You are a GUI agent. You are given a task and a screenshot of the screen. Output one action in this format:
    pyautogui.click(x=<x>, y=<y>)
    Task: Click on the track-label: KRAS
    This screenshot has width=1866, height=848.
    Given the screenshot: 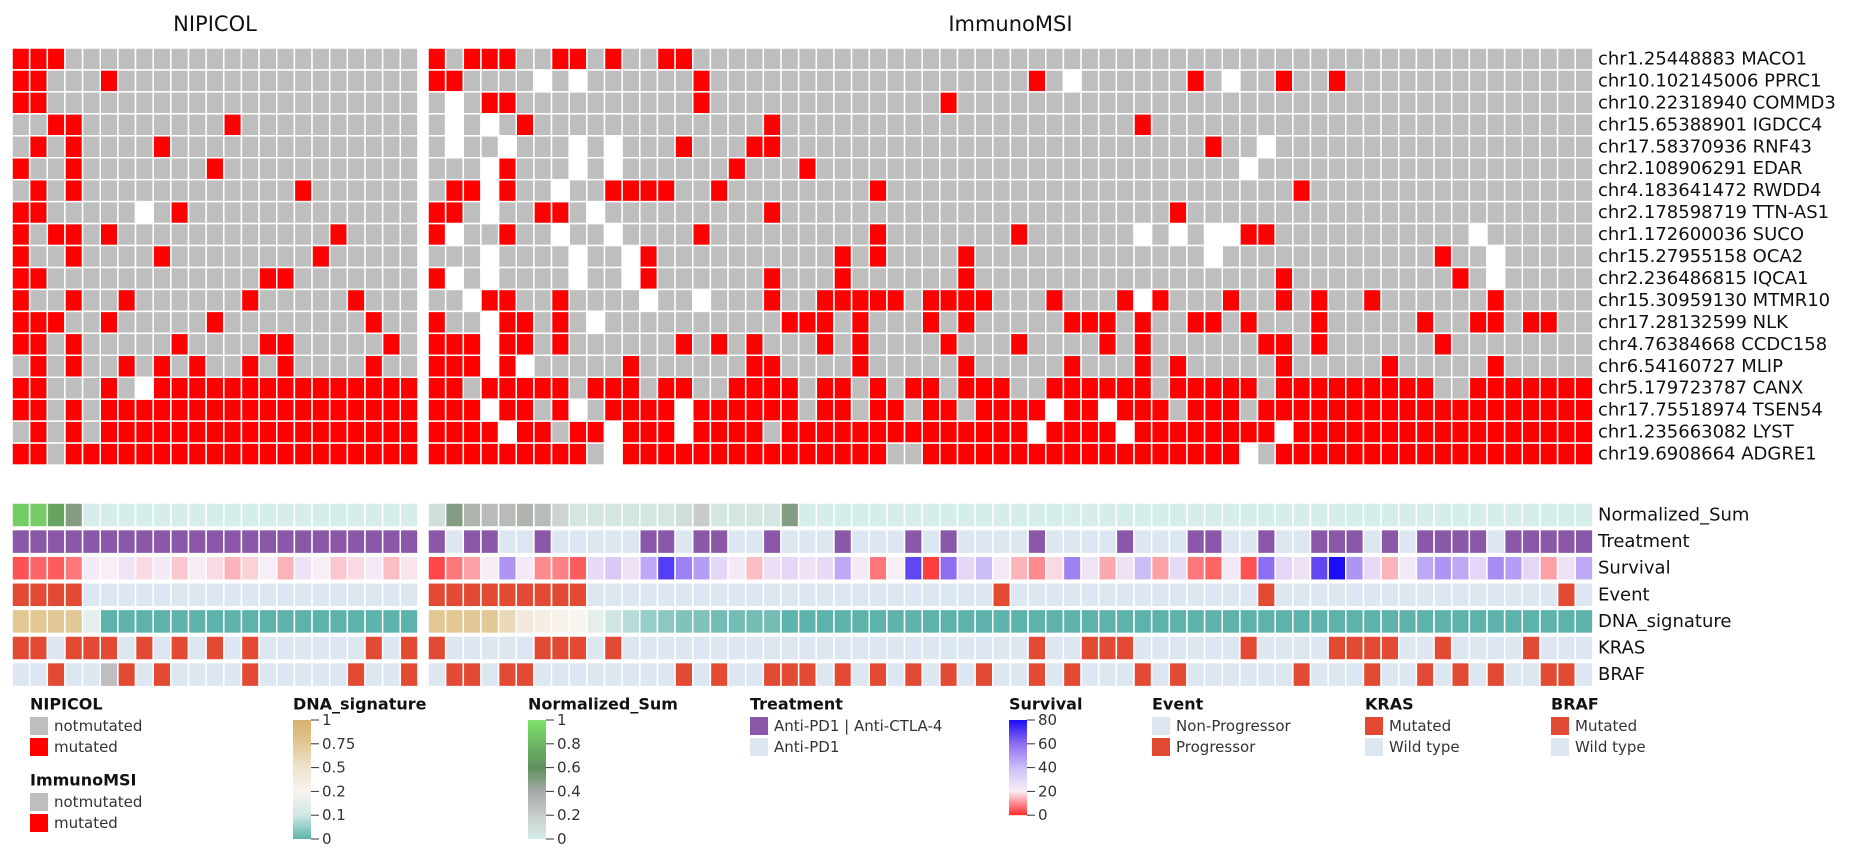 What is the action you would take?
    pyautogui.click(x=1621, y=648)
    